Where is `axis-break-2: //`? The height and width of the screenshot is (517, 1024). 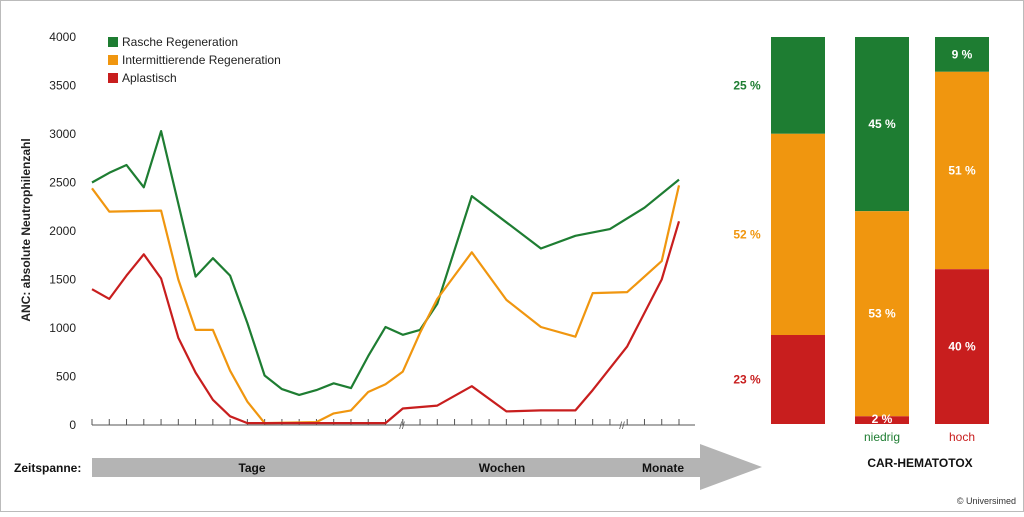
axis-break-2: // is located at coordinates (622, 426).